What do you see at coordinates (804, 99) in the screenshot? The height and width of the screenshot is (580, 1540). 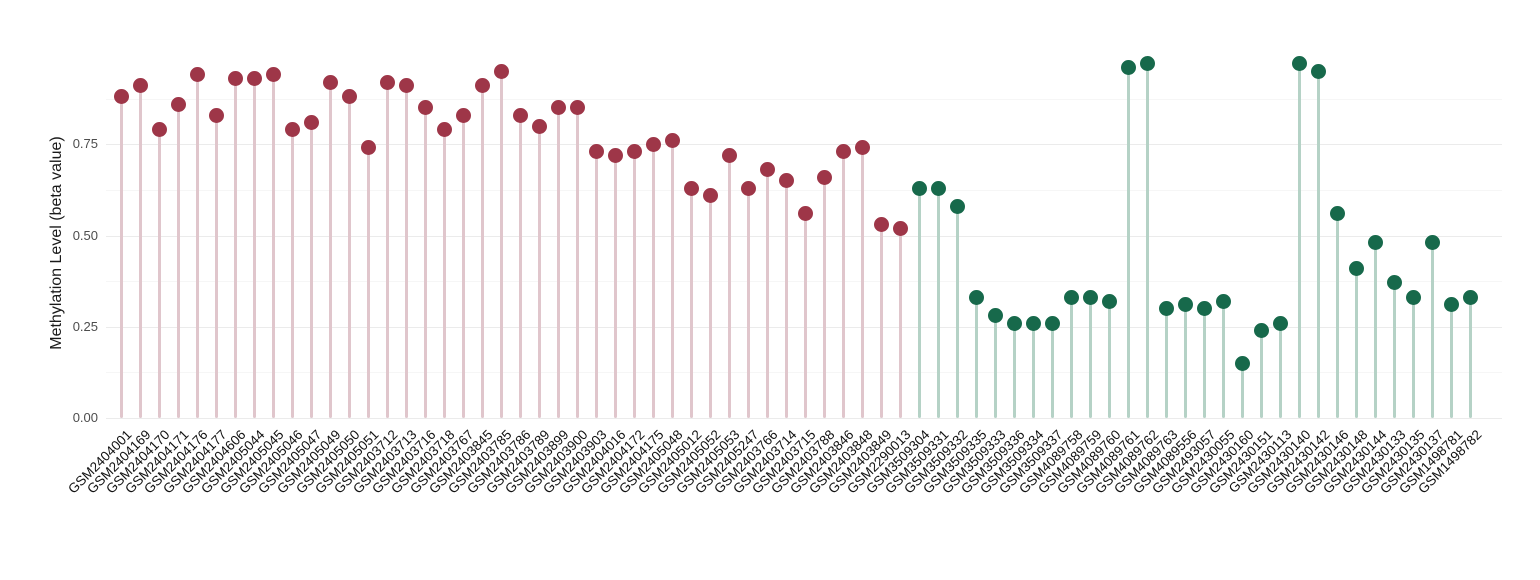 I see `minor-gridline` at bounding box center [804, 99].